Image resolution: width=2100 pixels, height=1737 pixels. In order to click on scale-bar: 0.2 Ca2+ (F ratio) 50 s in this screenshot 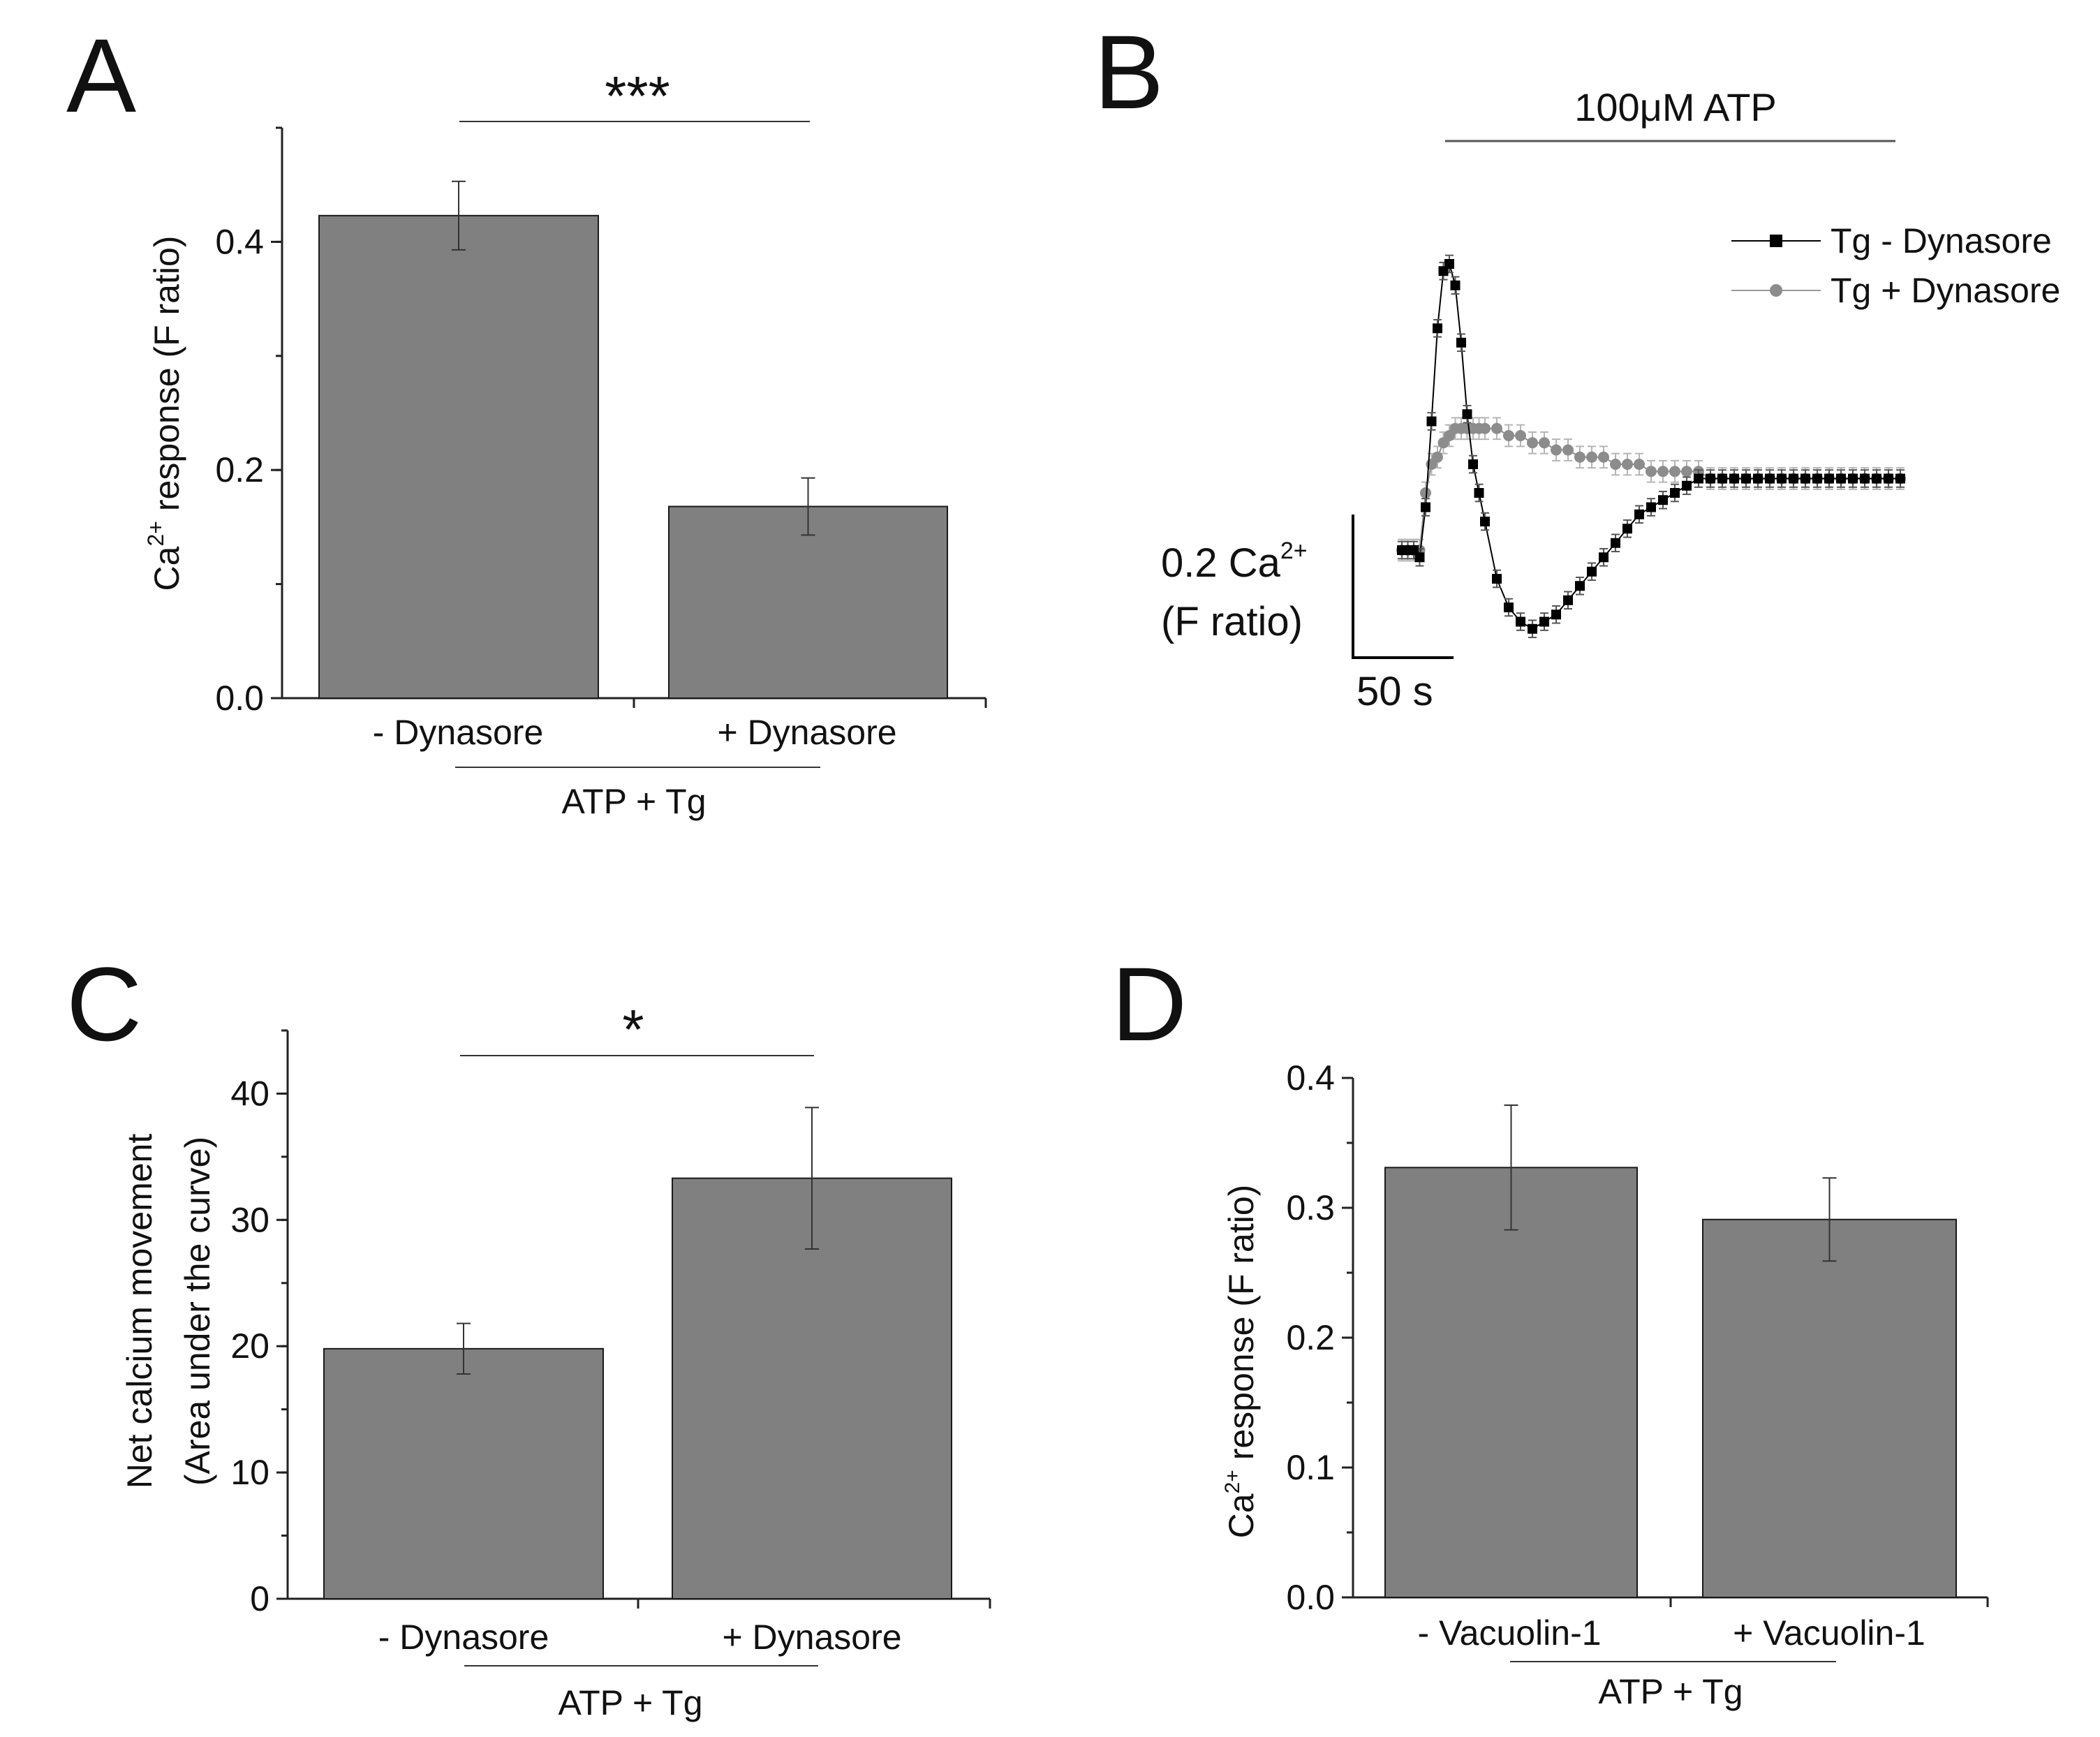, I will do `click(1307, 614)`.